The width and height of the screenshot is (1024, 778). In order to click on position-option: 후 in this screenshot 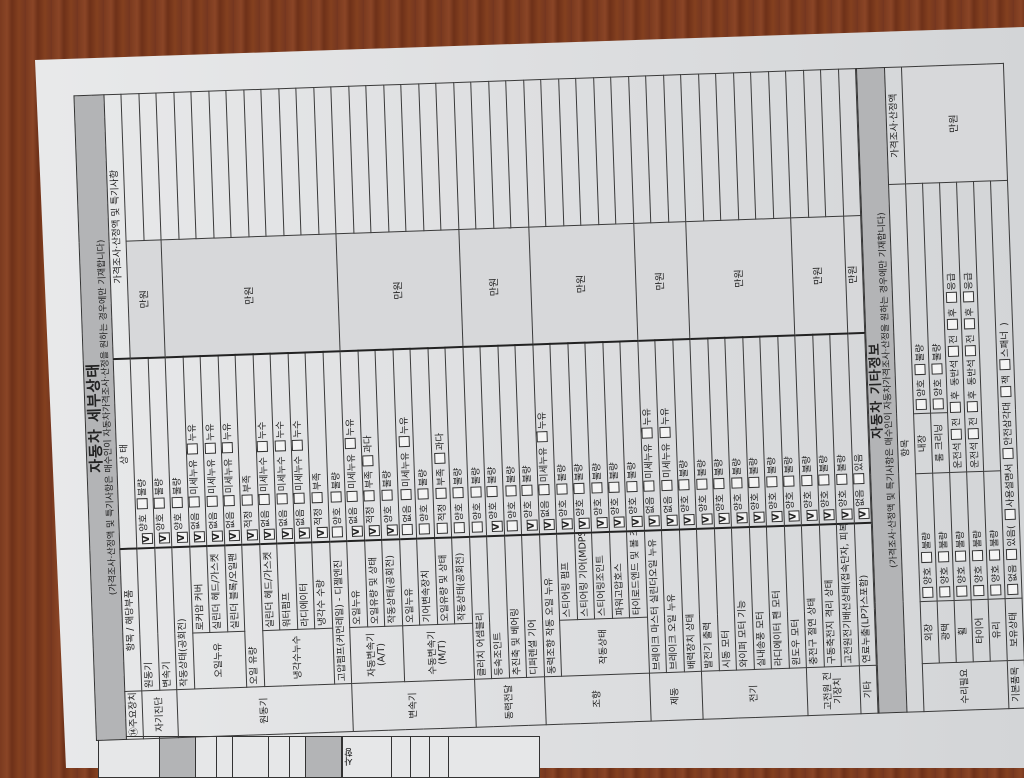, I will do `click(956, 402)`.